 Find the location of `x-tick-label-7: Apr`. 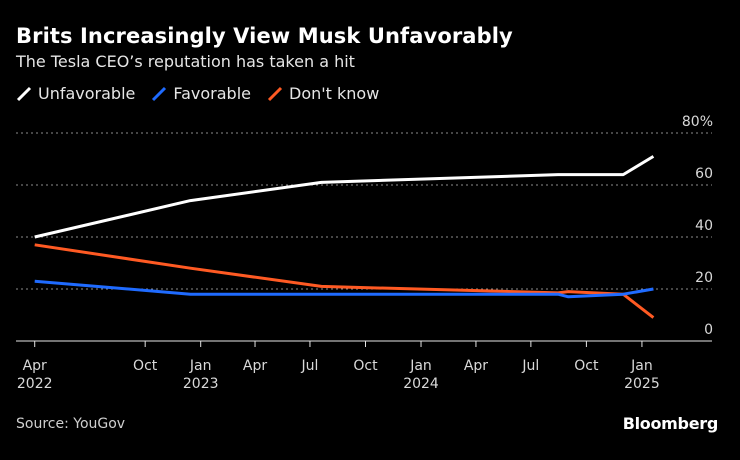

x-tick-label-7: Apr is located at coordinates (476, 366).